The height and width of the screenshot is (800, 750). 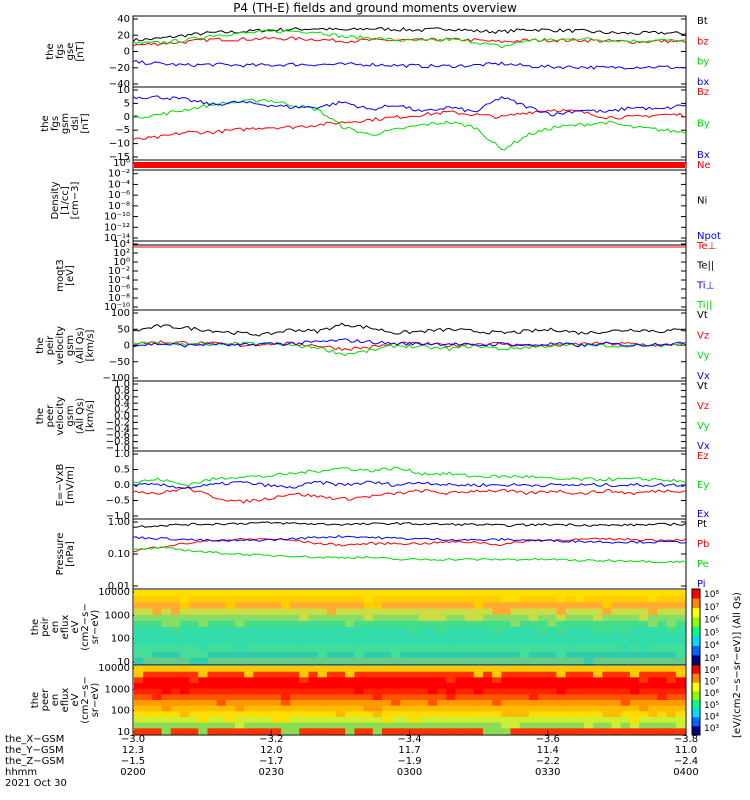 What do you see at coordinates (119, 280) in the screenshot?
I see `ytick-label: 10⁻⁴` at bounding box center [119, 280].